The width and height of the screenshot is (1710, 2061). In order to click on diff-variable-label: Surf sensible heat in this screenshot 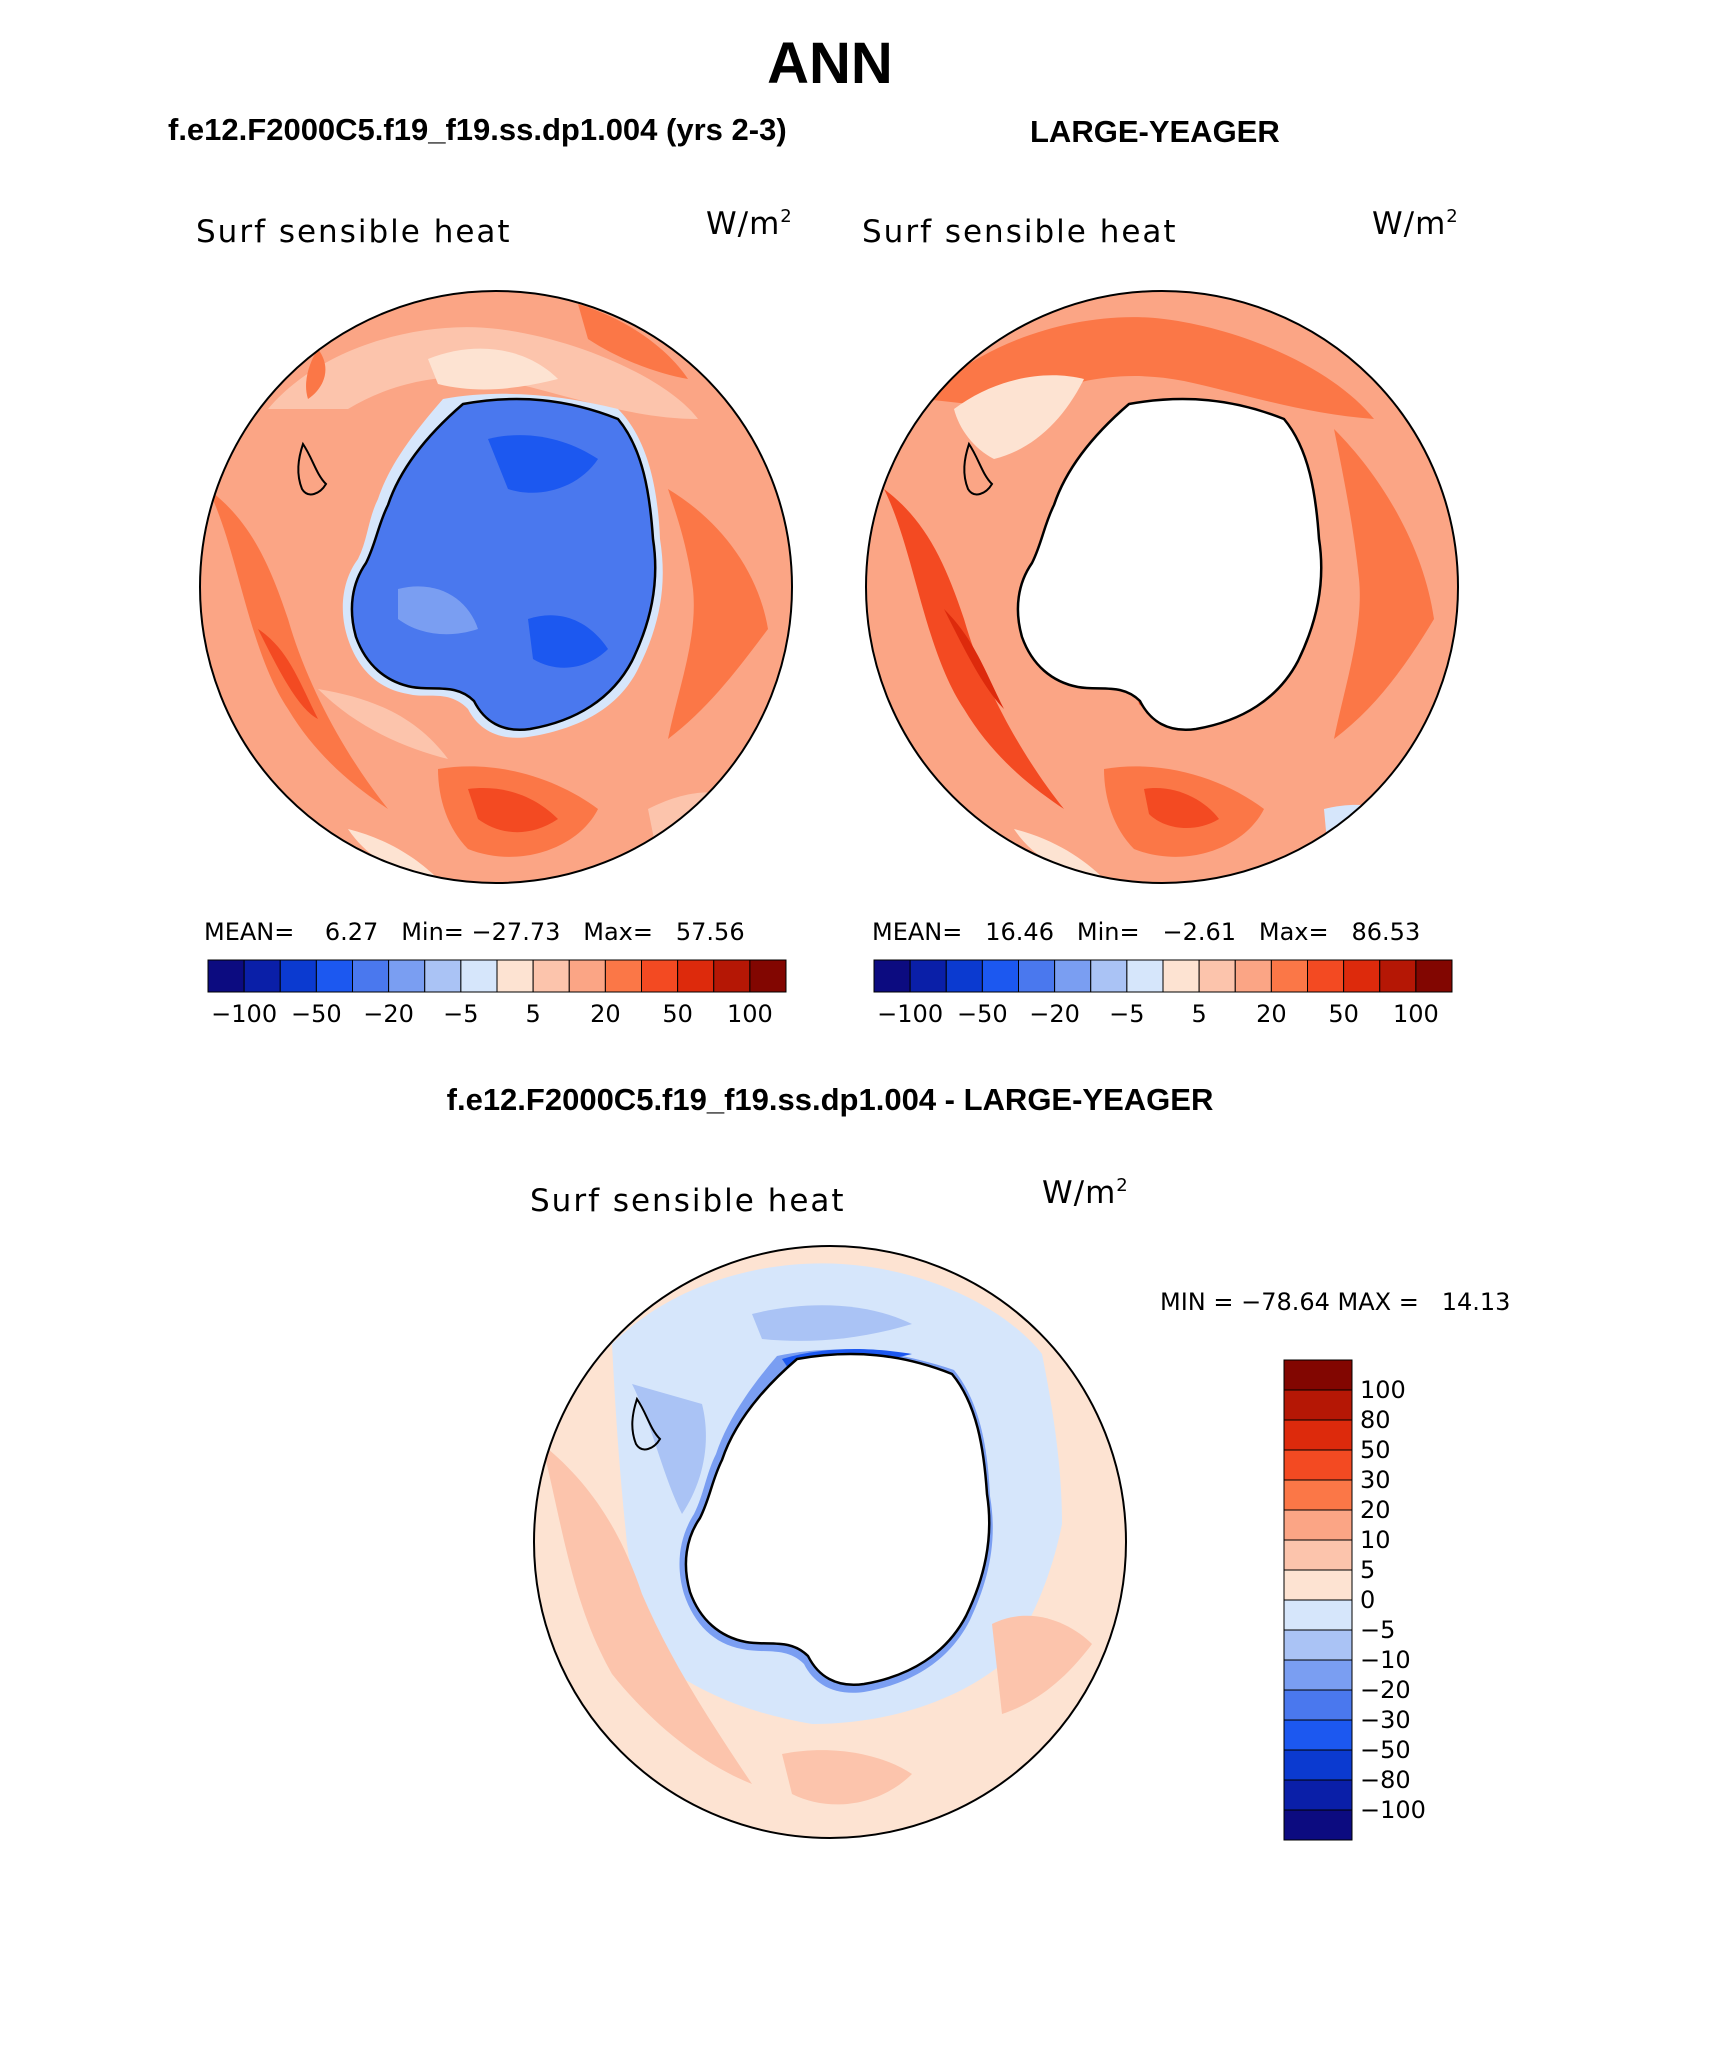, I will do `click(688, 1201)`.